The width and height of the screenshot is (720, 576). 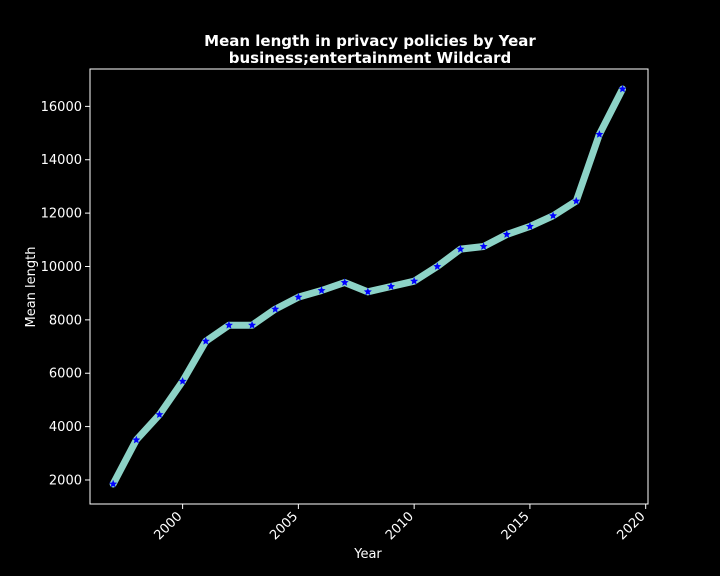 I want to click on y-axis-label: Mean length, so click(x=31, y=287).